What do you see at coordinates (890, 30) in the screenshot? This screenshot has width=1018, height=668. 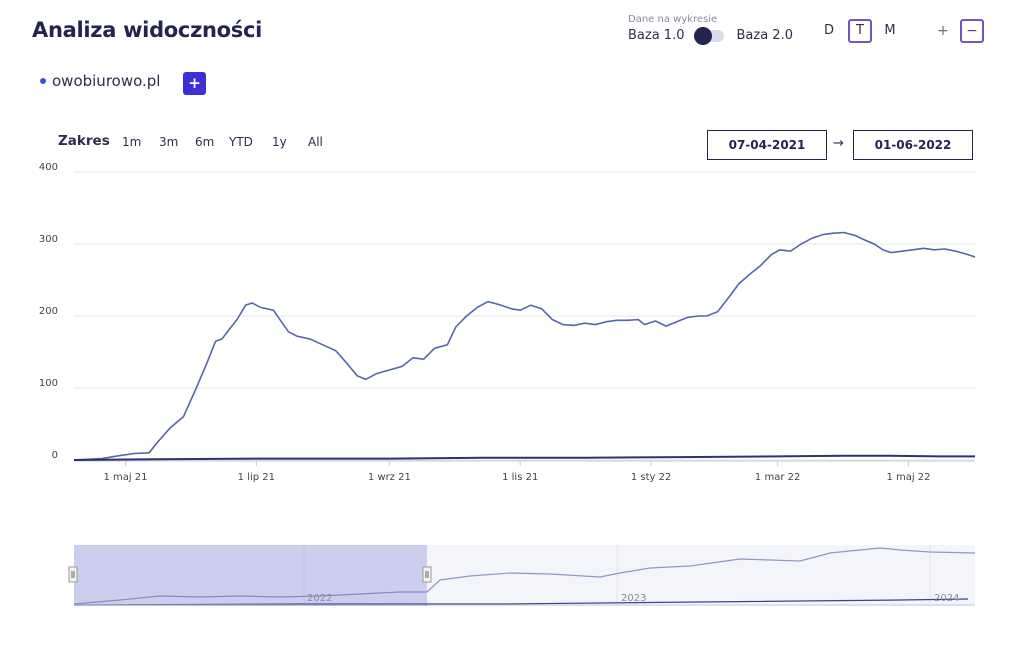 I see `period-month-button: M` at bounding box center [890, 30].